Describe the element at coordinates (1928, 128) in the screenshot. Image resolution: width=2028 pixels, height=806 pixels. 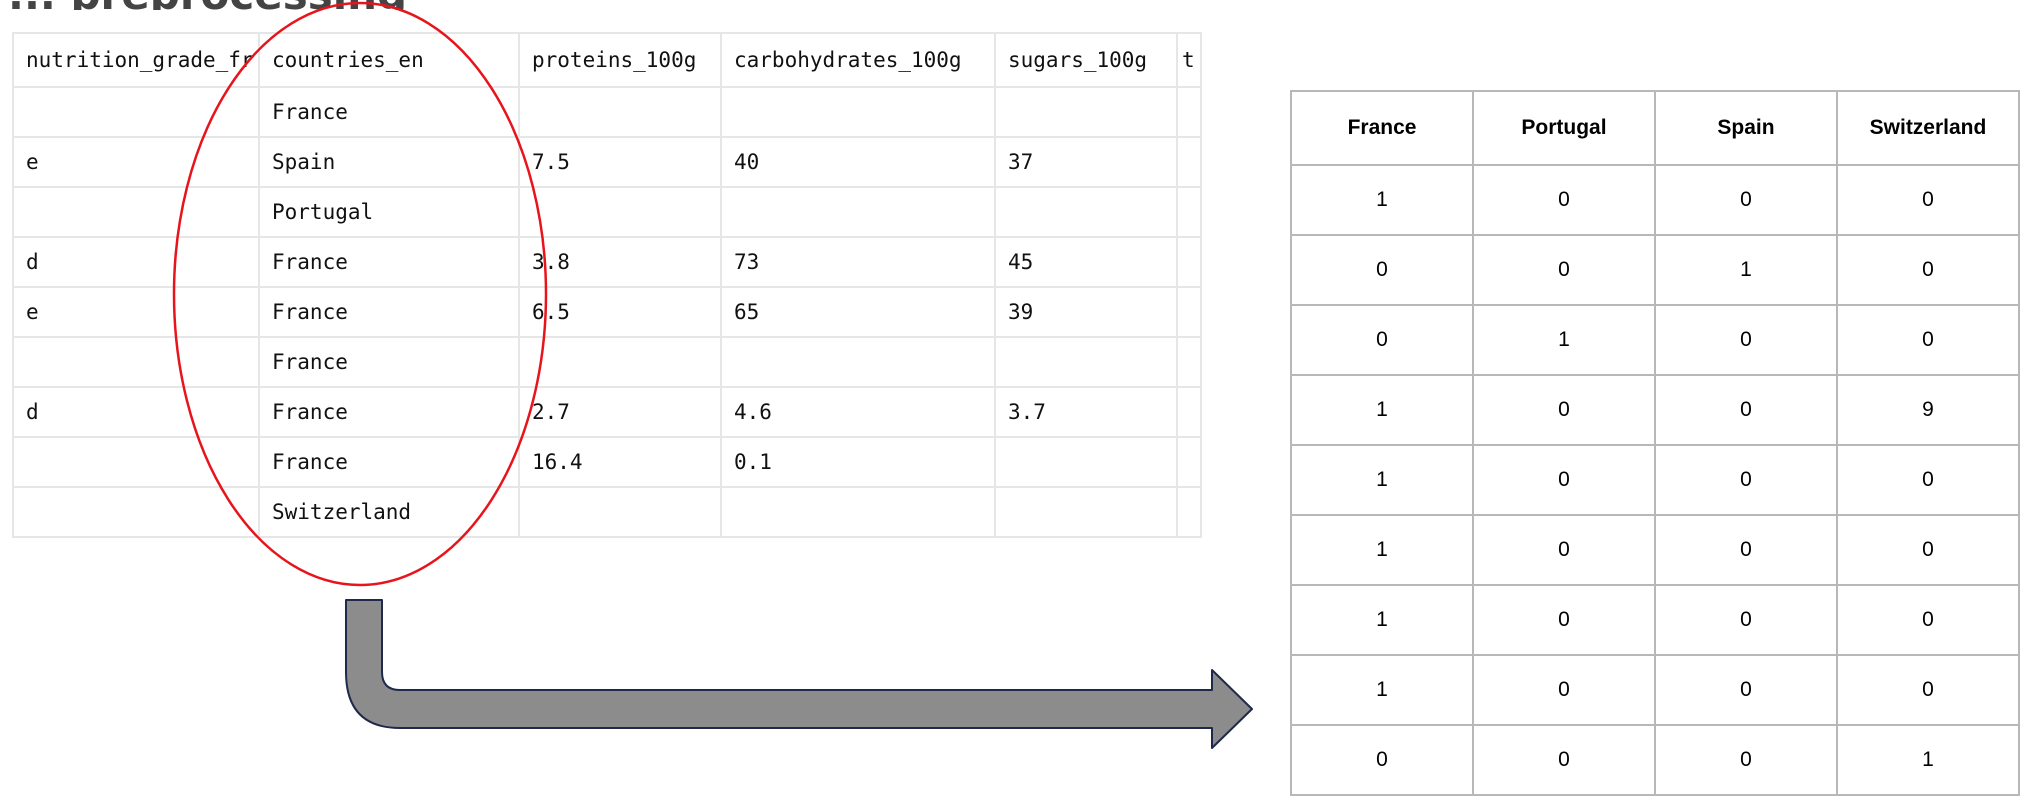
I see `col-header-switzerland: Switzerland` at that location.